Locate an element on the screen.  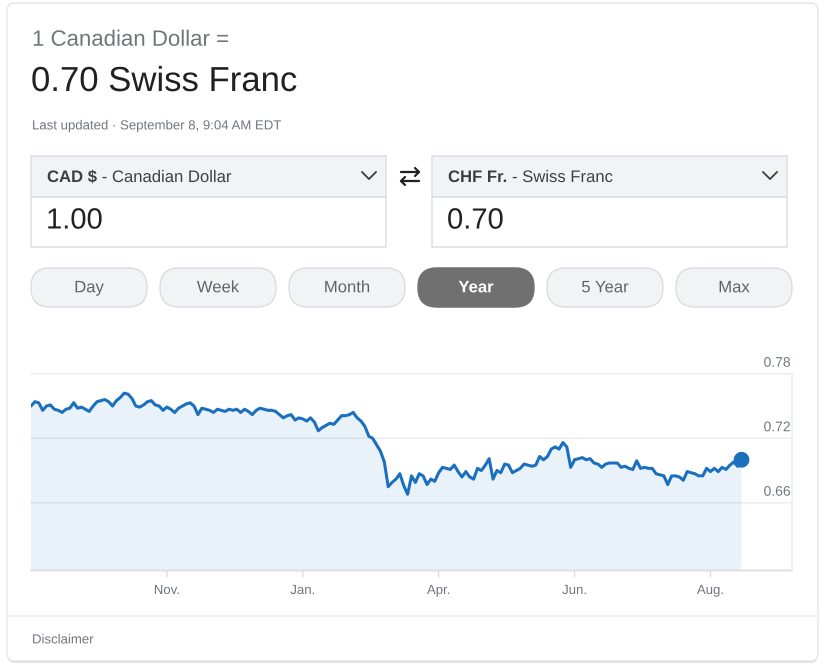
text: Month is located at coordinates (347, 286).